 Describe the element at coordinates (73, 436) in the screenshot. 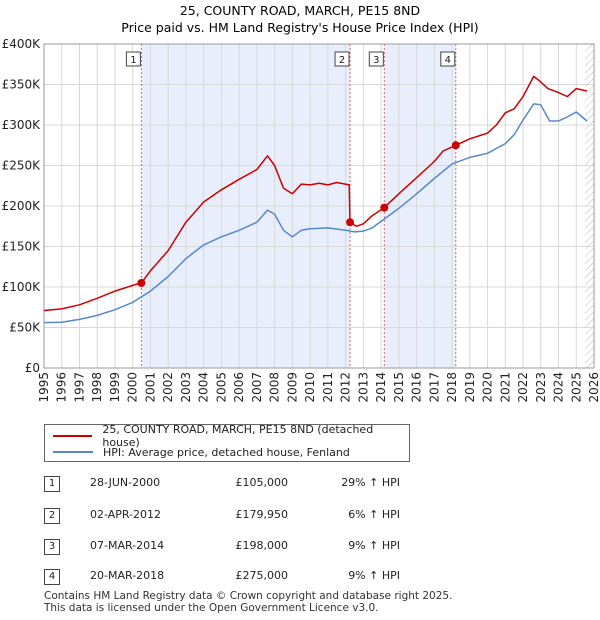

I see `legend-swatch-property` at that location.